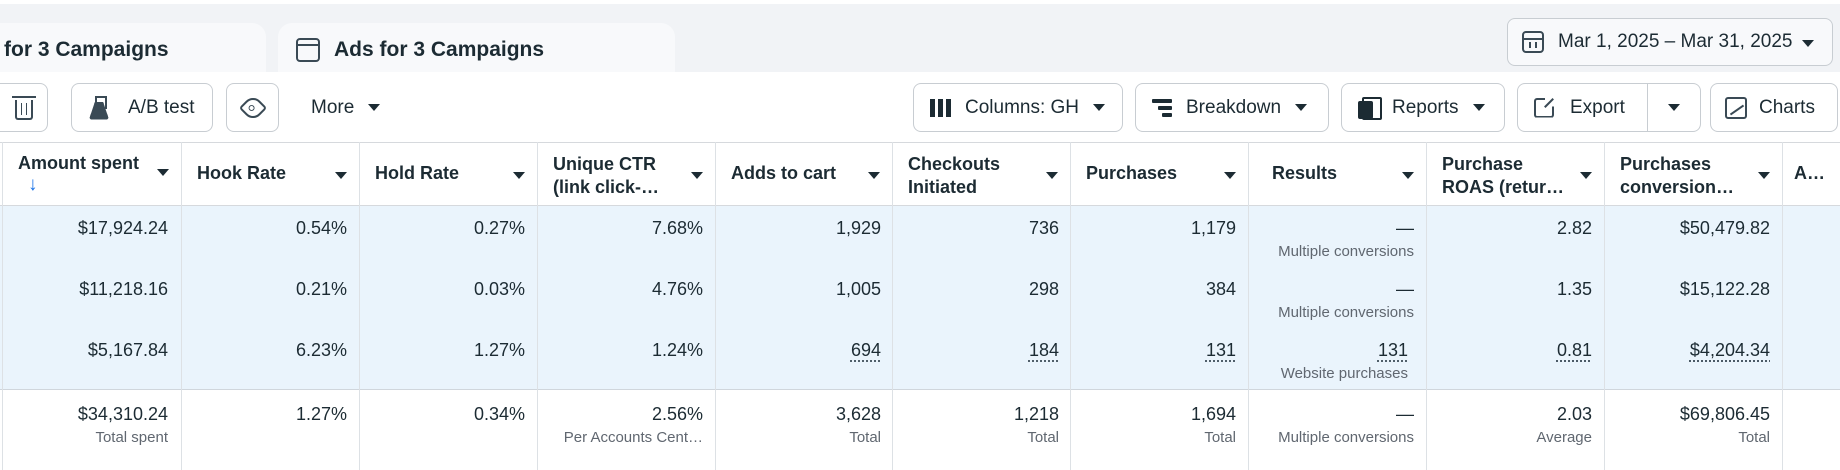  Describe the element at coordinates (1533, 42) in the screenshot. I see `calendar-icon` at that location.